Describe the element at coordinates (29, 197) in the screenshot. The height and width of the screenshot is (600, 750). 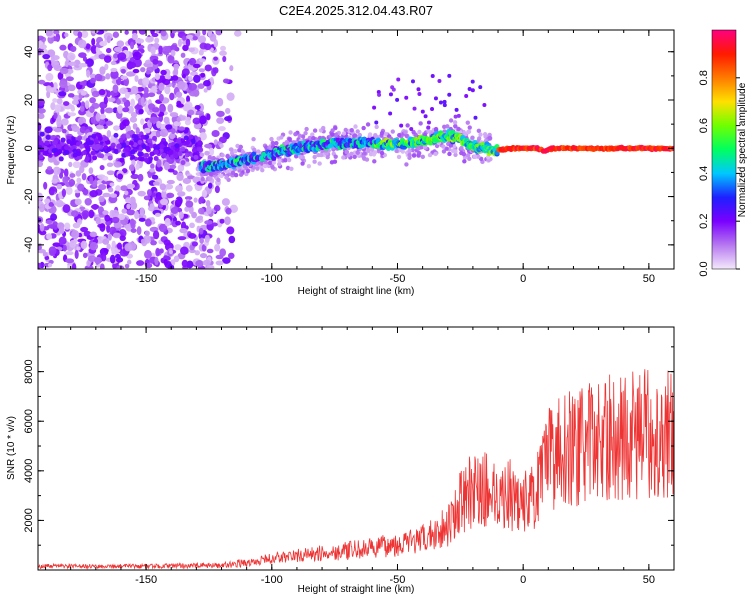
I see `y-tick-label: -20` at that location.